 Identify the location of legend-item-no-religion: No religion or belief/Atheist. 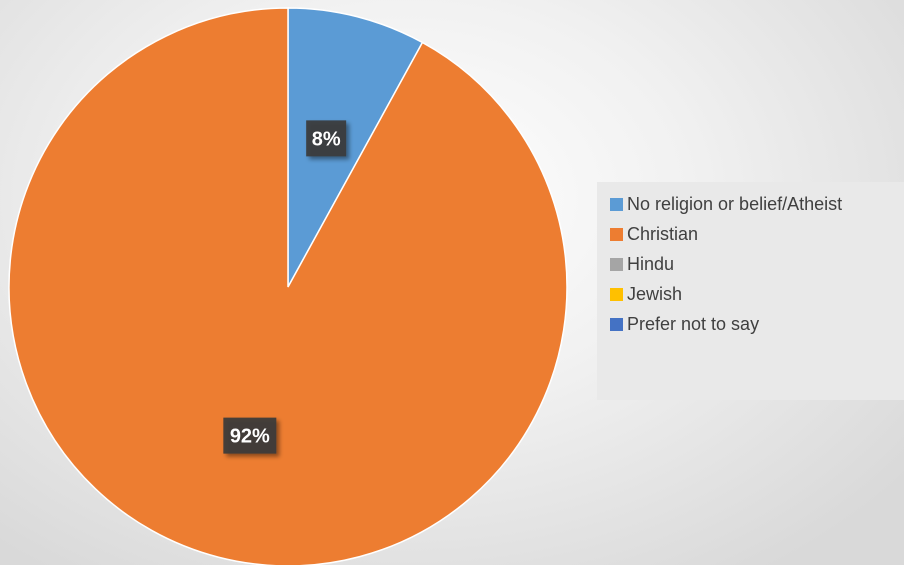
(757, 204).